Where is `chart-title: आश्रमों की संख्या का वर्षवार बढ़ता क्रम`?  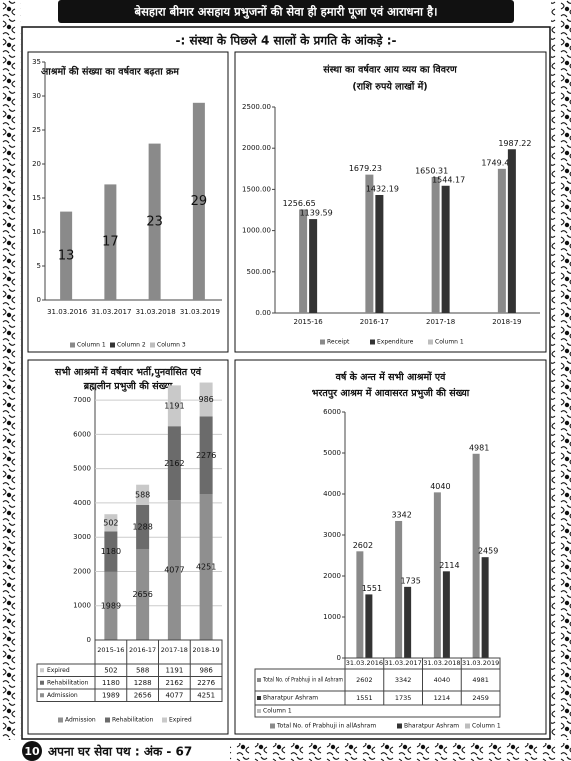
chart-title: आश्रमों की संख्या का वर्षवार बढ़ता क्रम is located at coordinates (110, 72).